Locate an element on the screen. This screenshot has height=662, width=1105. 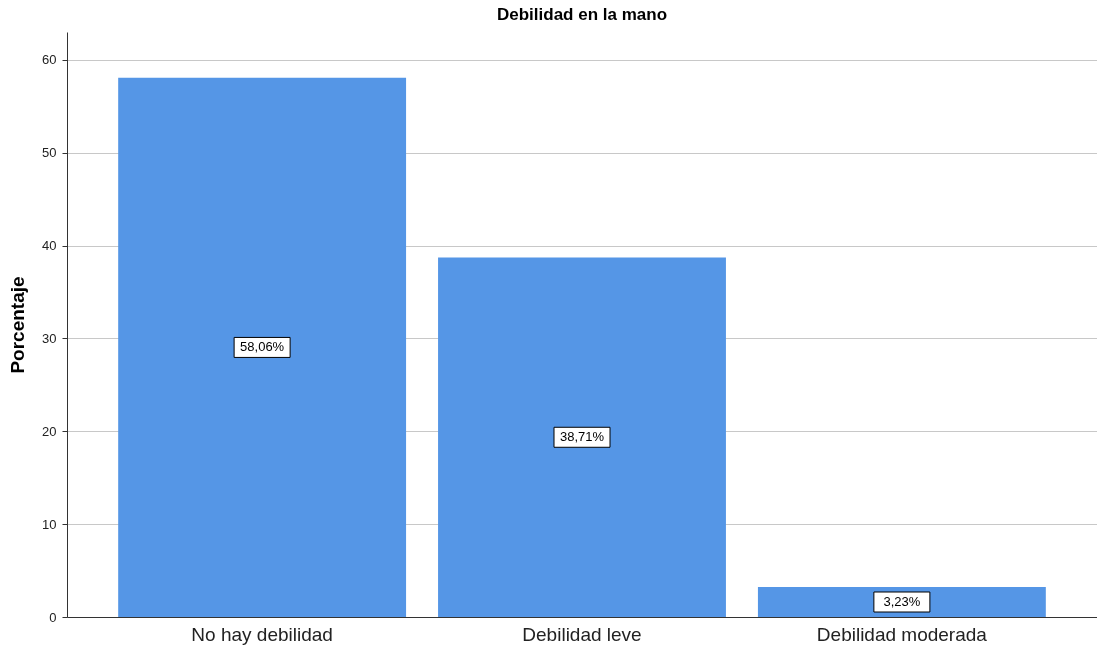
y-tick-label: 0 is located at coordinates (53, 617).